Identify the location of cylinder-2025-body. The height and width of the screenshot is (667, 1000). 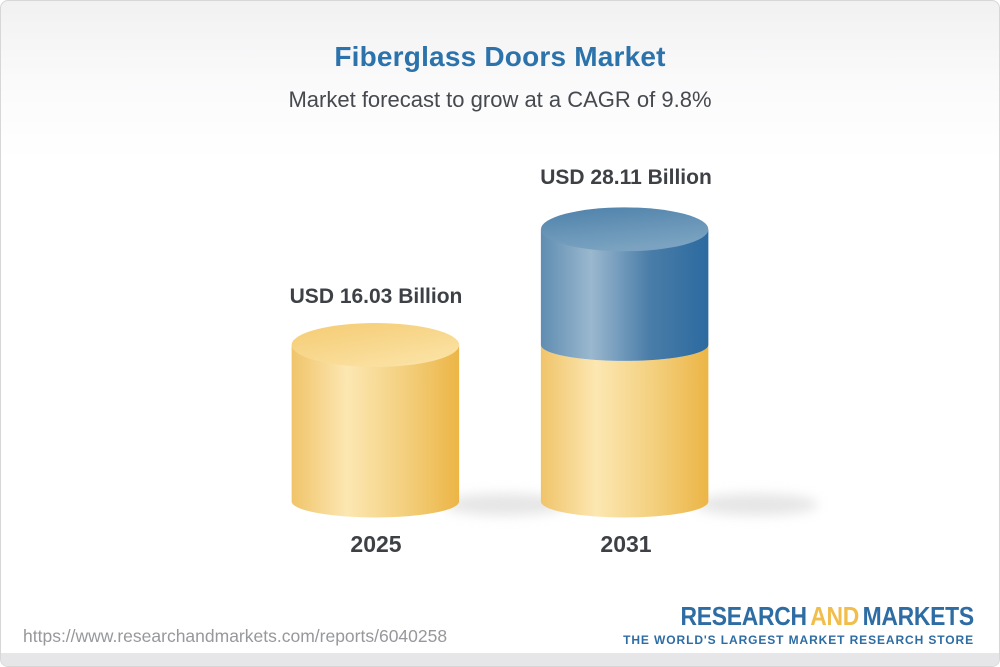
(375, 431).